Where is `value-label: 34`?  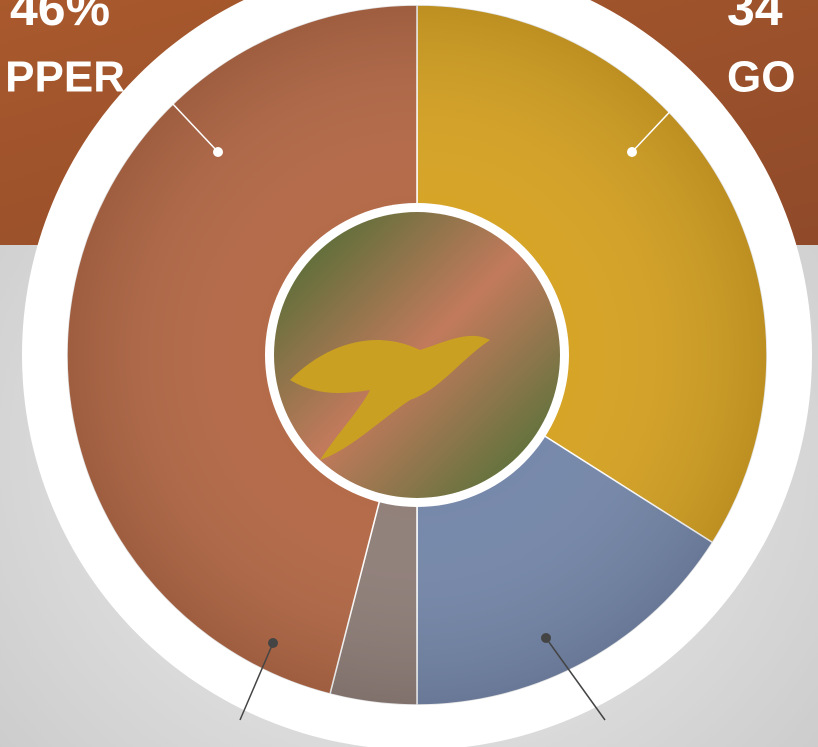
value-label: 34 is located at coordinates (755, 18).